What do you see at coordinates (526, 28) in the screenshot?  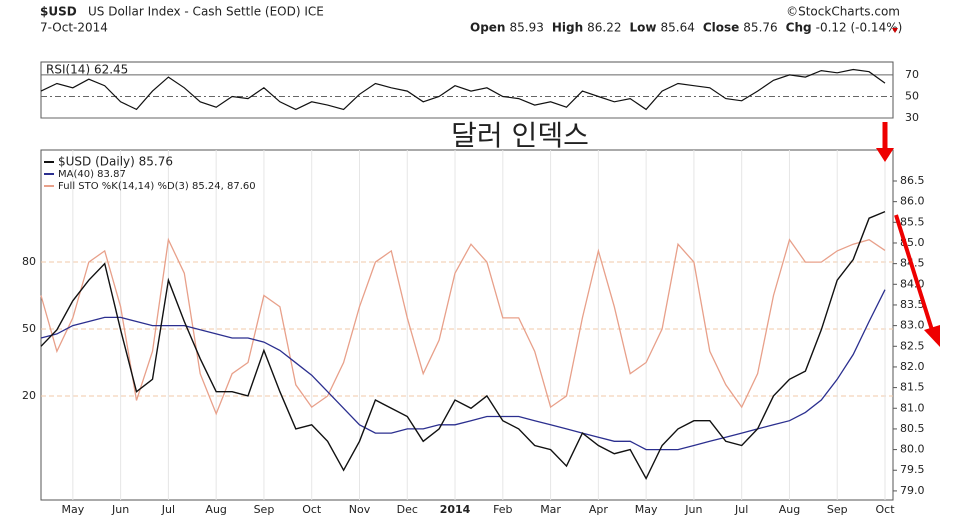 I see `quote-value: 85.93` at bounding box center [526, 28].